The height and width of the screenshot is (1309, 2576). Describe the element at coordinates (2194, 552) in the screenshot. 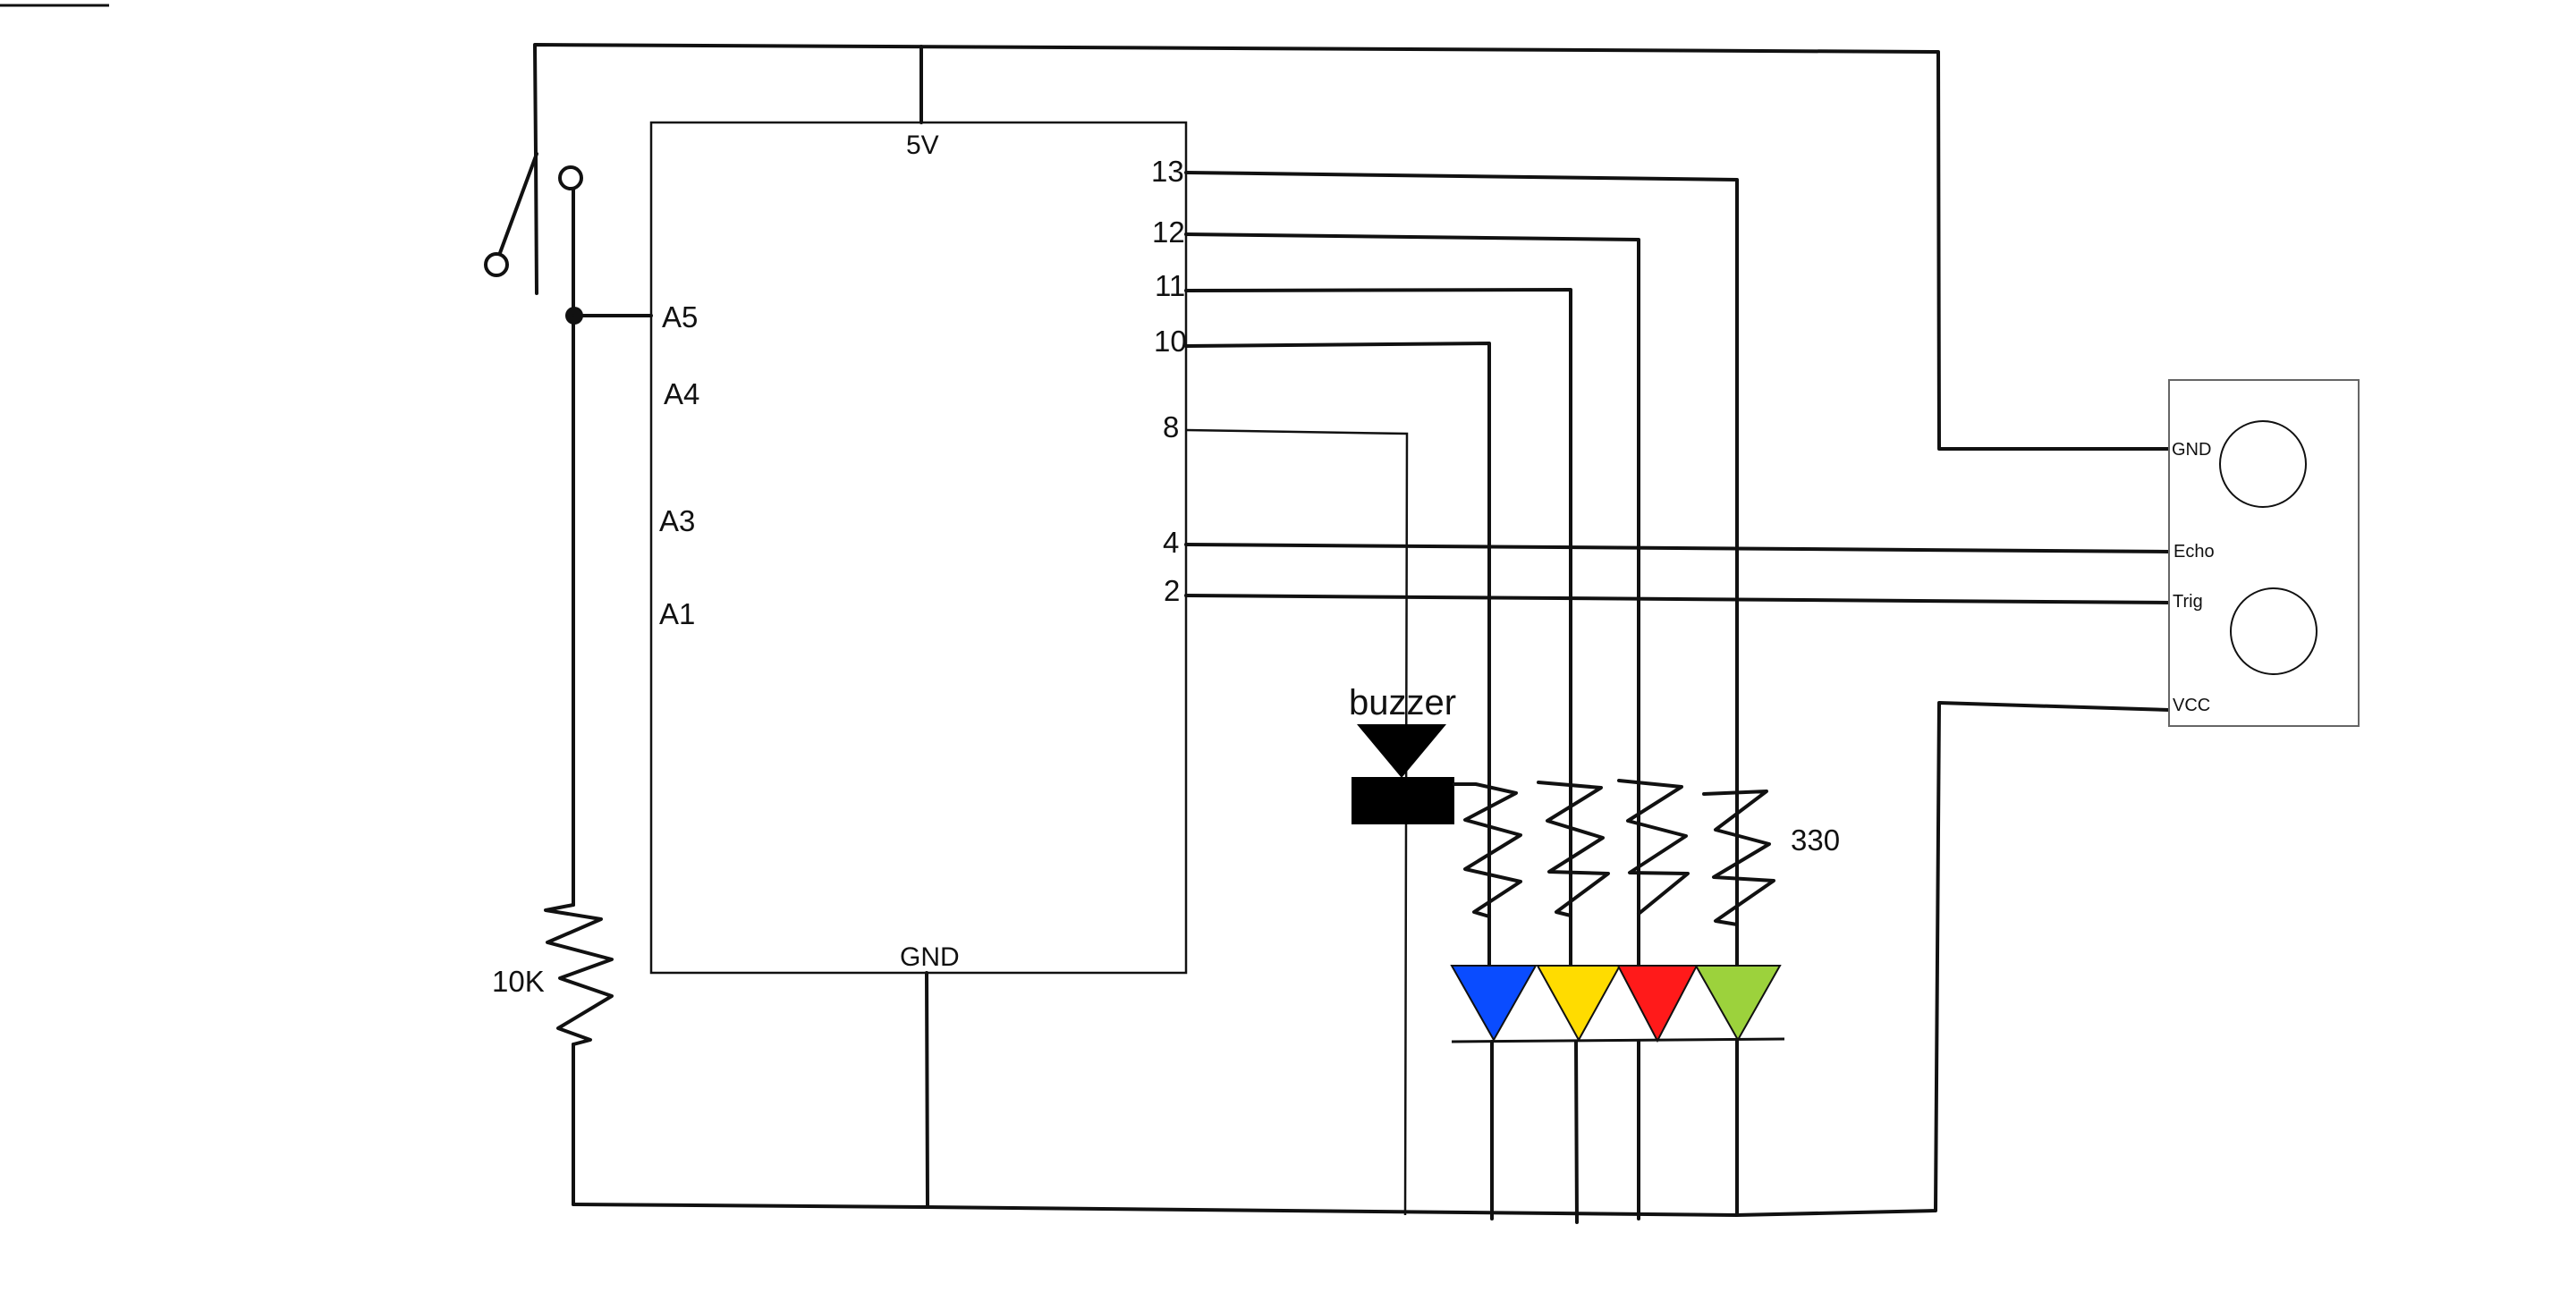

I see `sensor-pin-echo-label: Echo` at that location.